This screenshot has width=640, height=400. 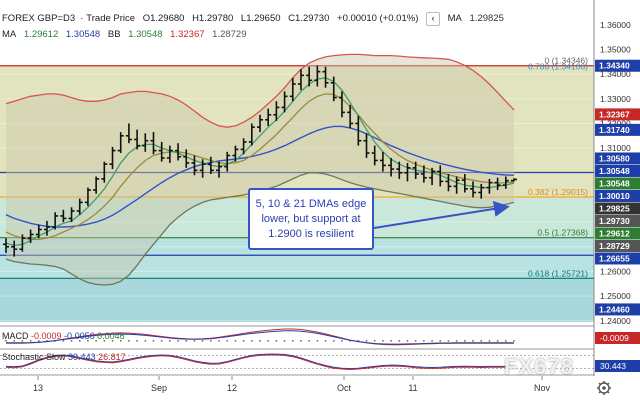 What do you see at coordinates (617, 65) in the screenshot?
I see `axis-badge-0: 1.34340` at bounding box center [617, 65].